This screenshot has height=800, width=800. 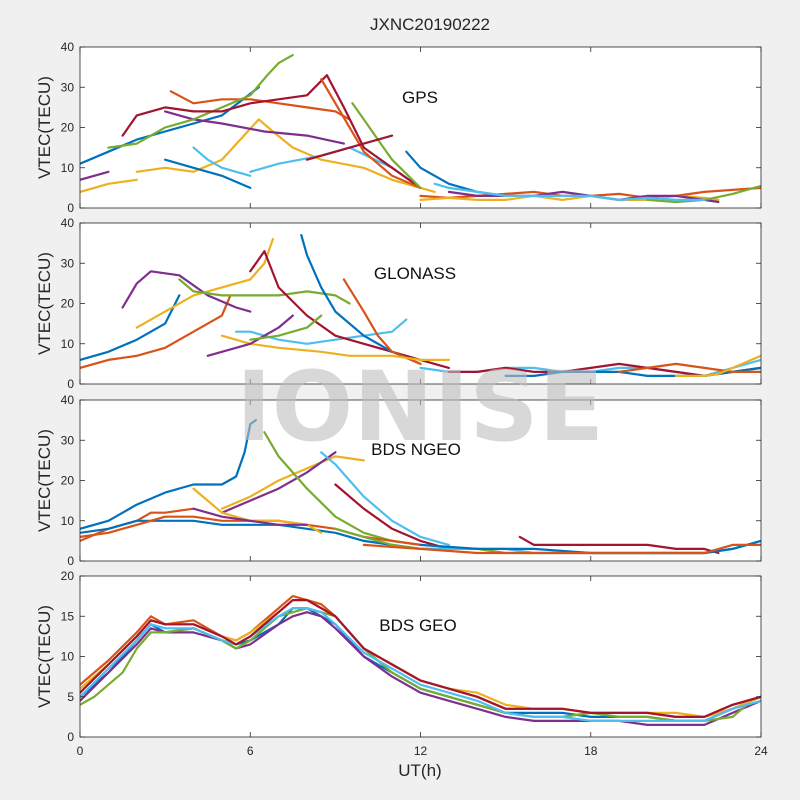 What do you see at coordinates (70, 697) in the screenshot?
I see `y-tick-label: 5` at bounding box center [70, 697].